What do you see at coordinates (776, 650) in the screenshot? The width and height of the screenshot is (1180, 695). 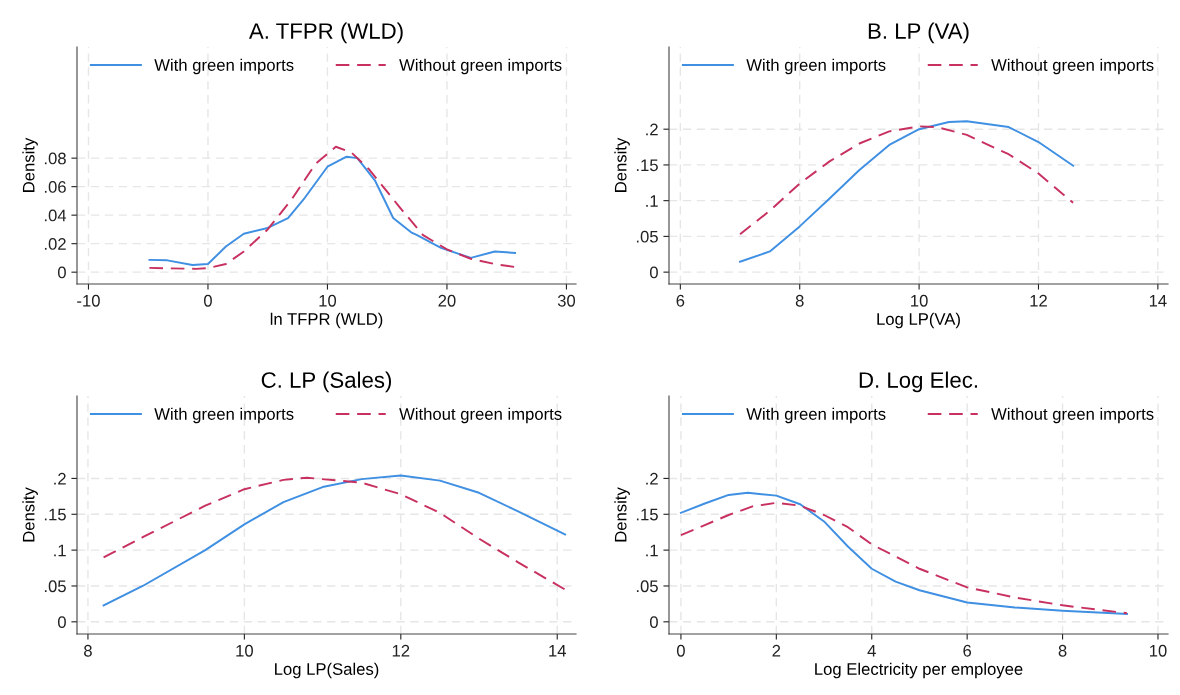 I see `x-tick-label: 2` at bounding box center [776, 650].